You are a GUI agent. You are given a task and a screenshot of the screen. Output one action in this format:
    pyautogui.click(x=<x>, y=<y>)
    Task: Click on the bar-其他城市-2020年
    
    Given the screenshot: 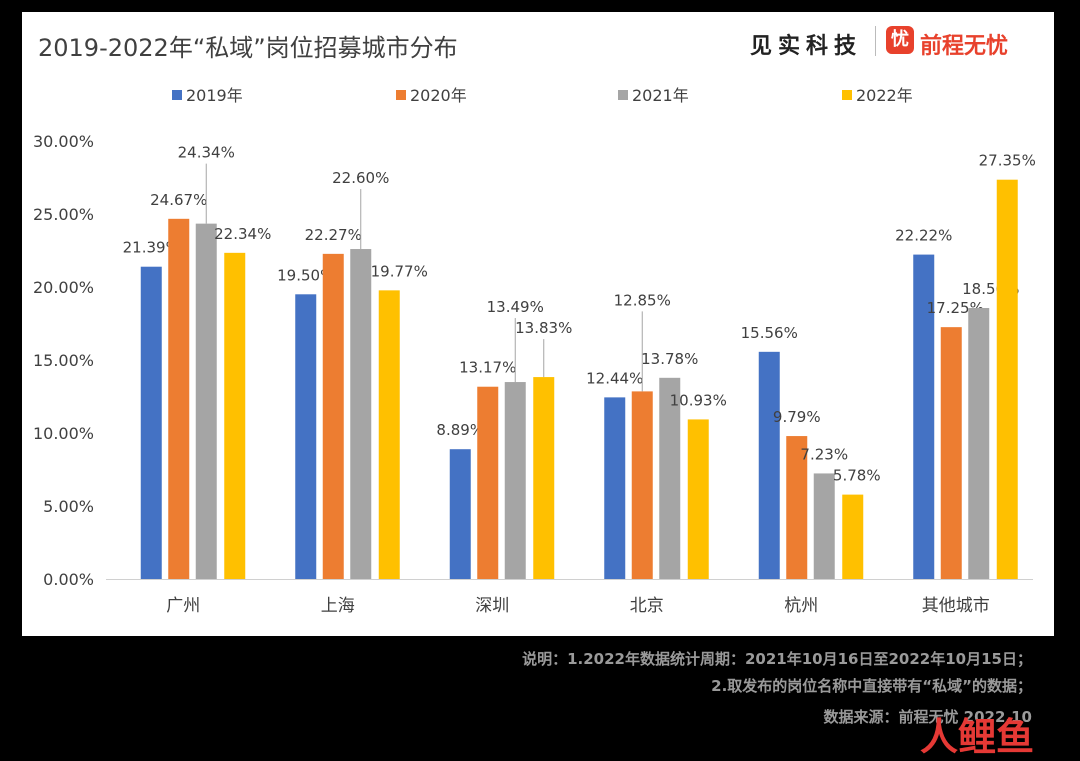 What is the action you would take?
    pyautogui.click(x=951, y=453)
    